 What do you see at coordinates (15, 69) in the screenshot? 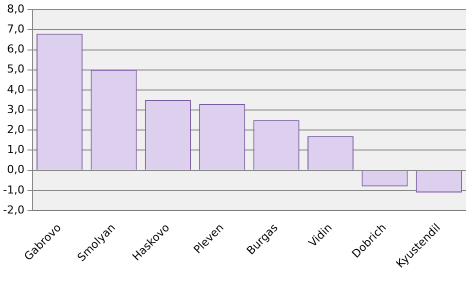
I see `y-tick-label: 5,0` at bounding box center [15, 69].